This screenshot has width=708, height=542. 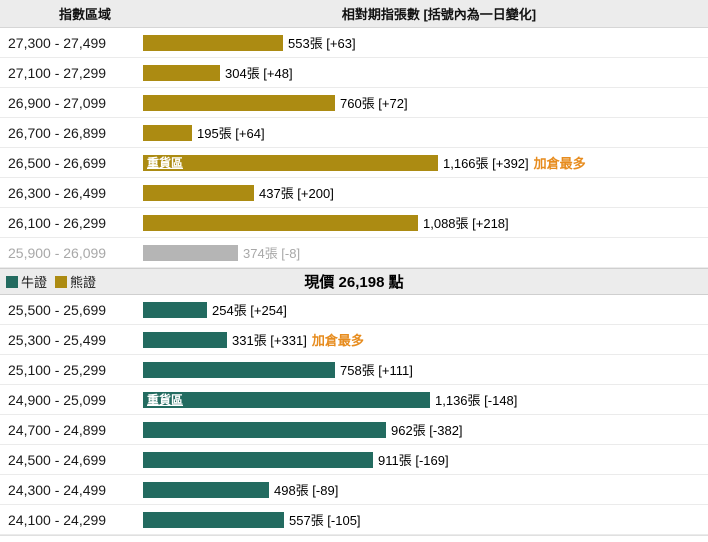 I want to click on value-label: 437張 [+200], so click(x=296, y=193).